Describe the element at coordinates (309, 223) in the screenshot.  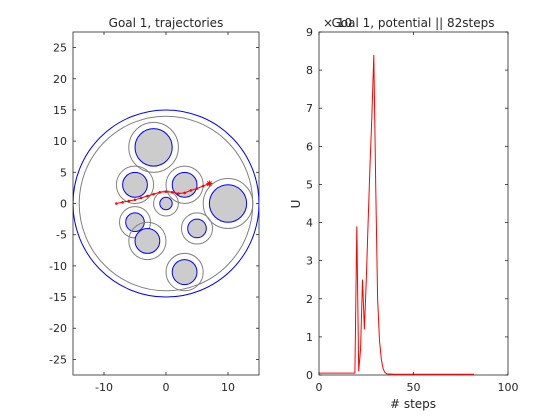
I see `y-tick-label: 4` at that location.